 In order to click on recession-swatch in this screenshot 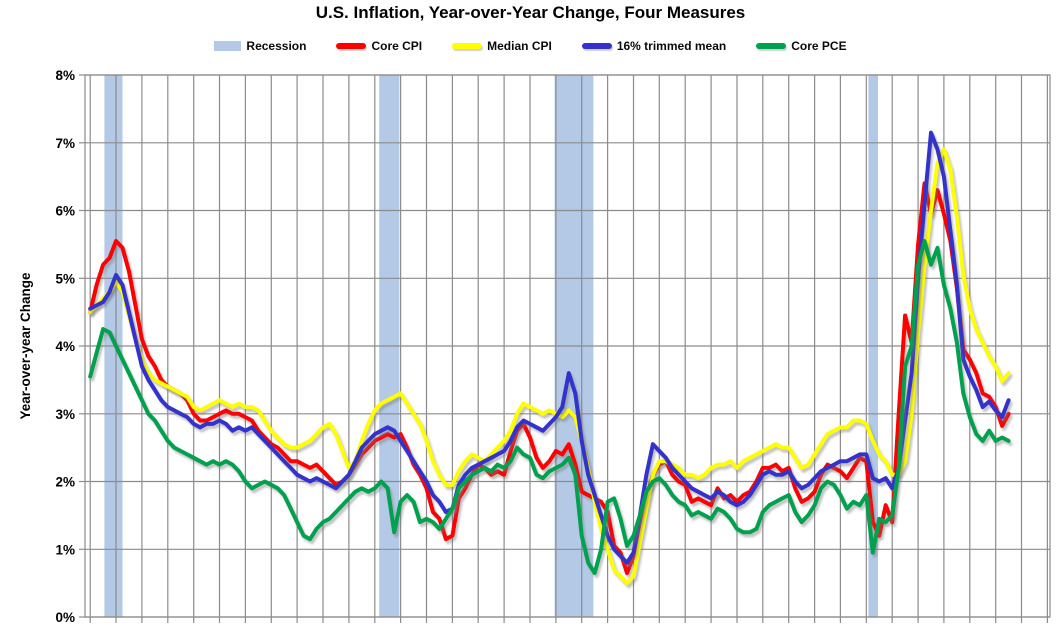, I will do `click(228, 46)`.